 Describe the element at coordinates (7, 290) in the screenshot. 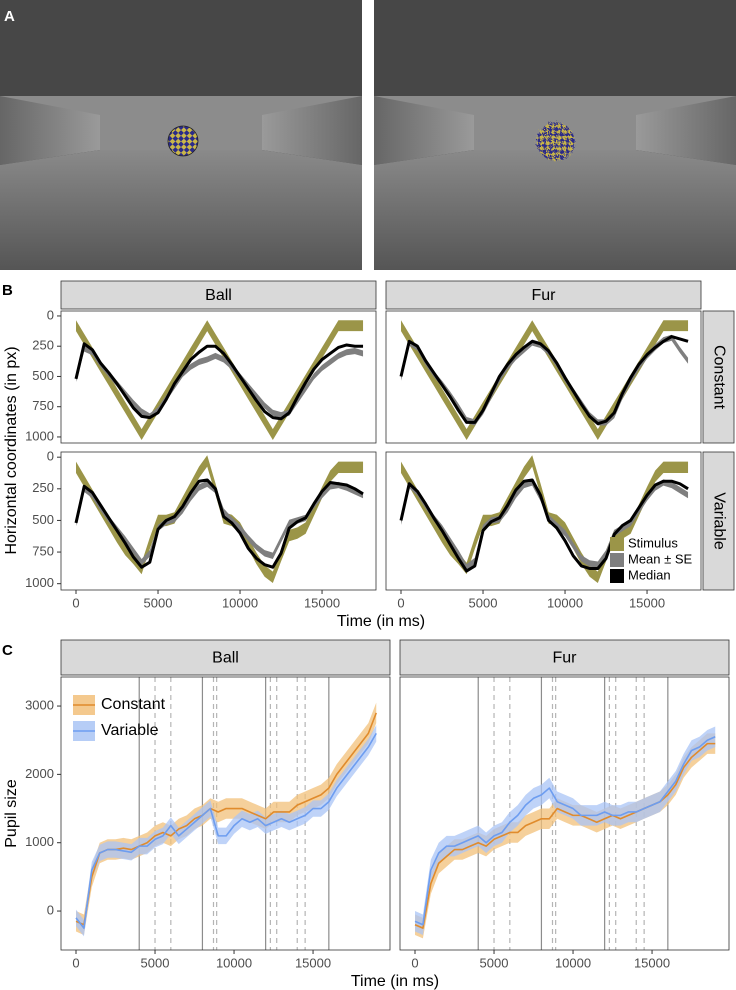

I see `panel-label: B` at that location.